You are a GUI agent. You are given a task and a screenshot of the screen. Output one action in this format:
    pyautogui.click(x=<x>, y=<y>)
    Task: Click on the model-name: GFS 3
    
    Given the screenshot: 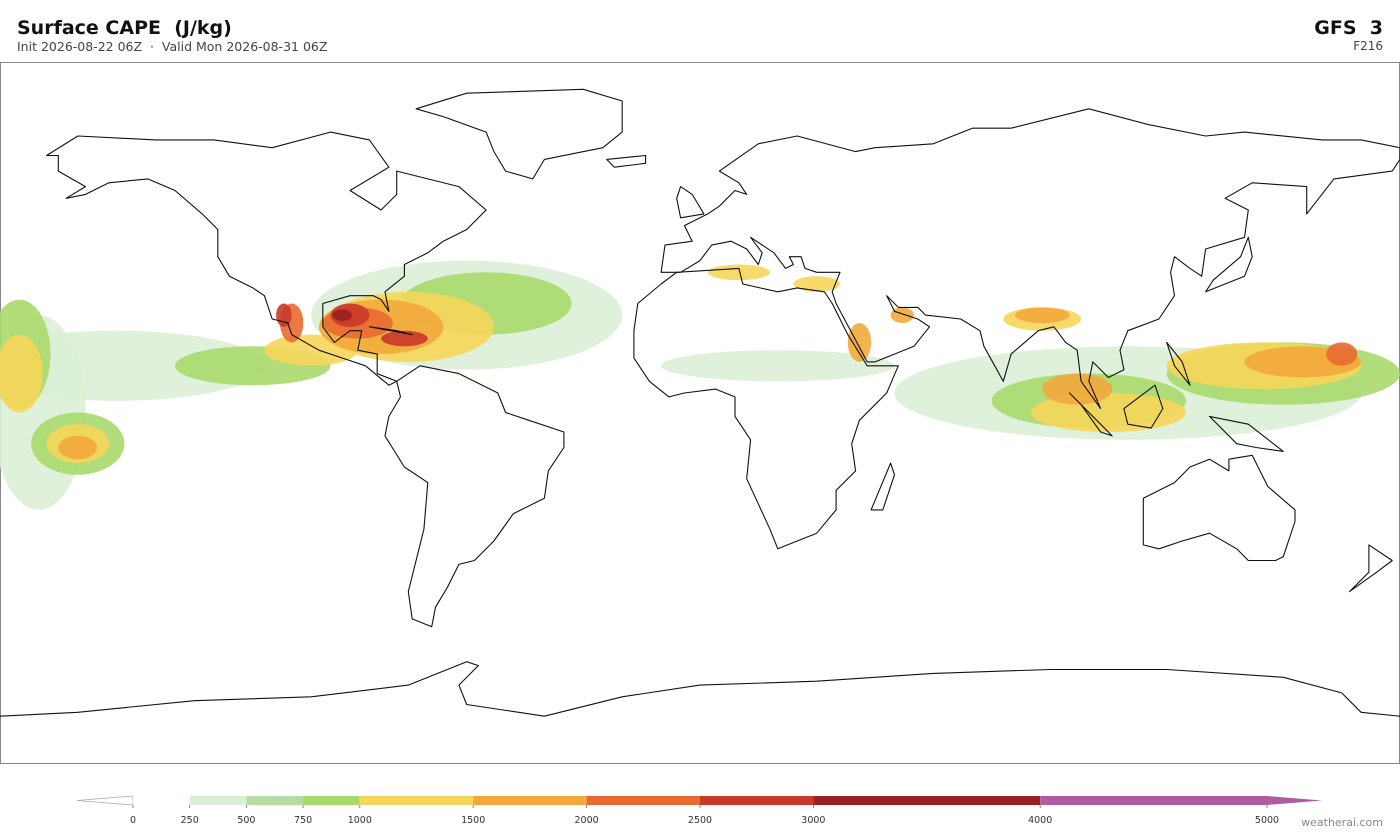 What is the action you would take?
    pyautogui.click(x=1348, y=28)
    